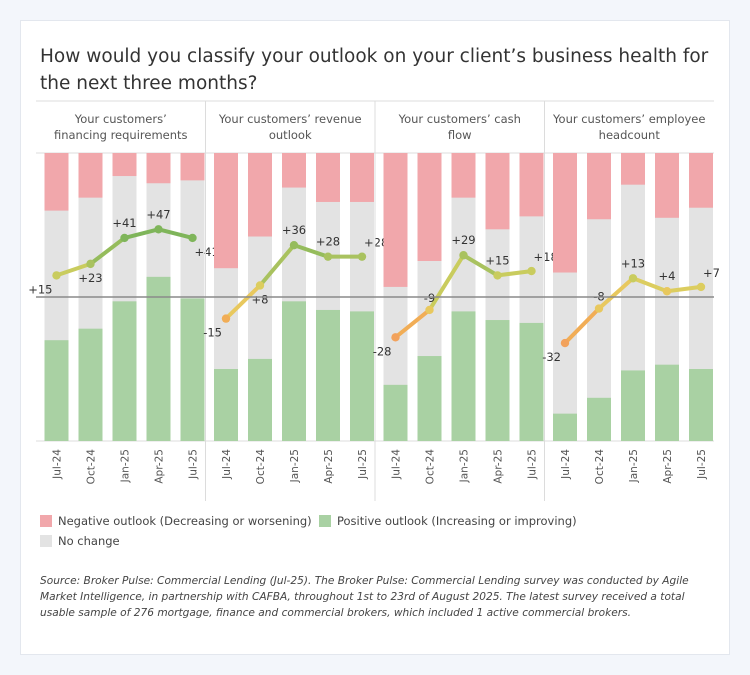 The image size is (750, 675). Describe the element at coordinates (630, 135) in the screenshot. I see `panel-title-line: headcount` at that location.